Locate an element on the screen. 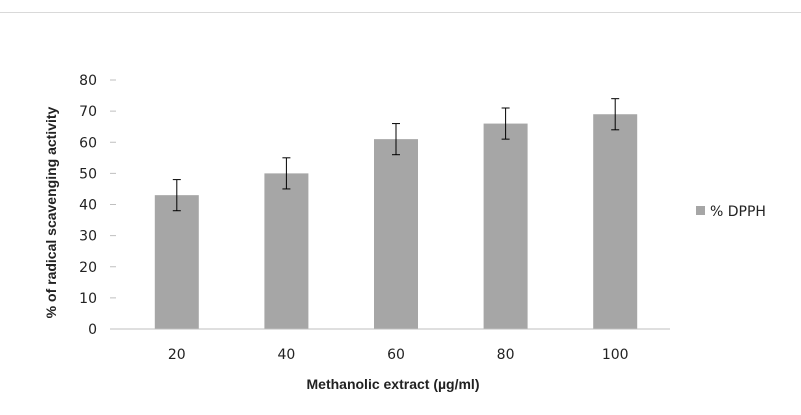 Image resolution: width=801 pixels, height=415 pixels. x-axis-title: Methanolic extract (µg/ml) is located at coordinates (393, 384).